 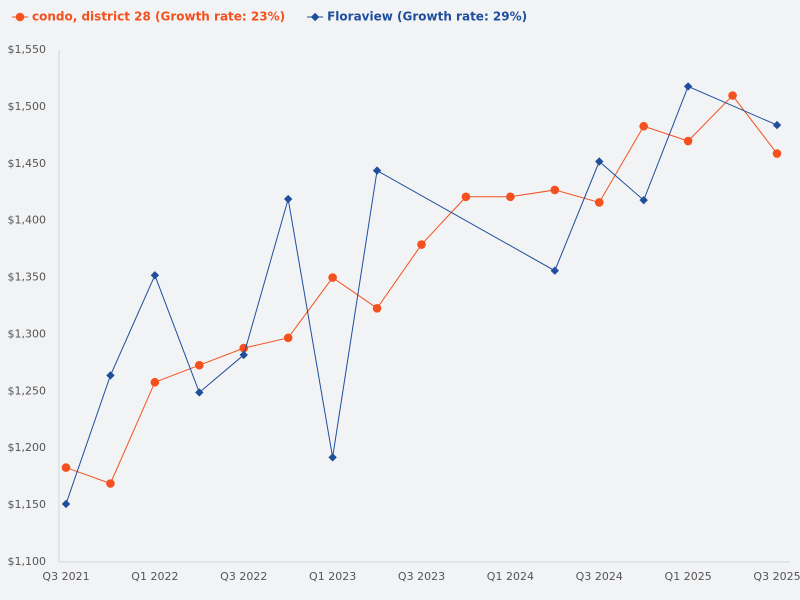 What do you see at coordinates (27, 277) in the screenshot?
I see `y-tick-label: $1,350` at bounding box center [27, 277].